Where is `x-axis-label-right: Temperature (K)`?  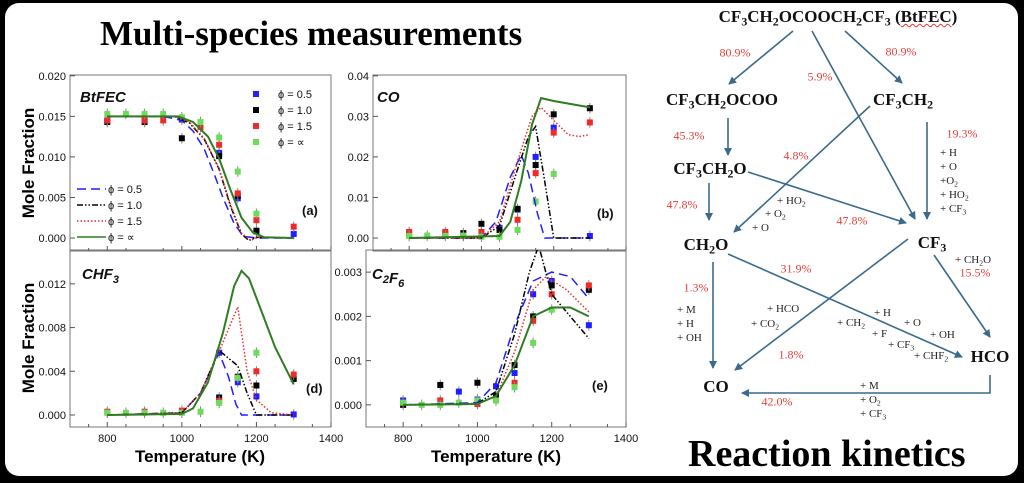
x-axis-label-right: Temperature (K) is located at coordinates (496, 456).